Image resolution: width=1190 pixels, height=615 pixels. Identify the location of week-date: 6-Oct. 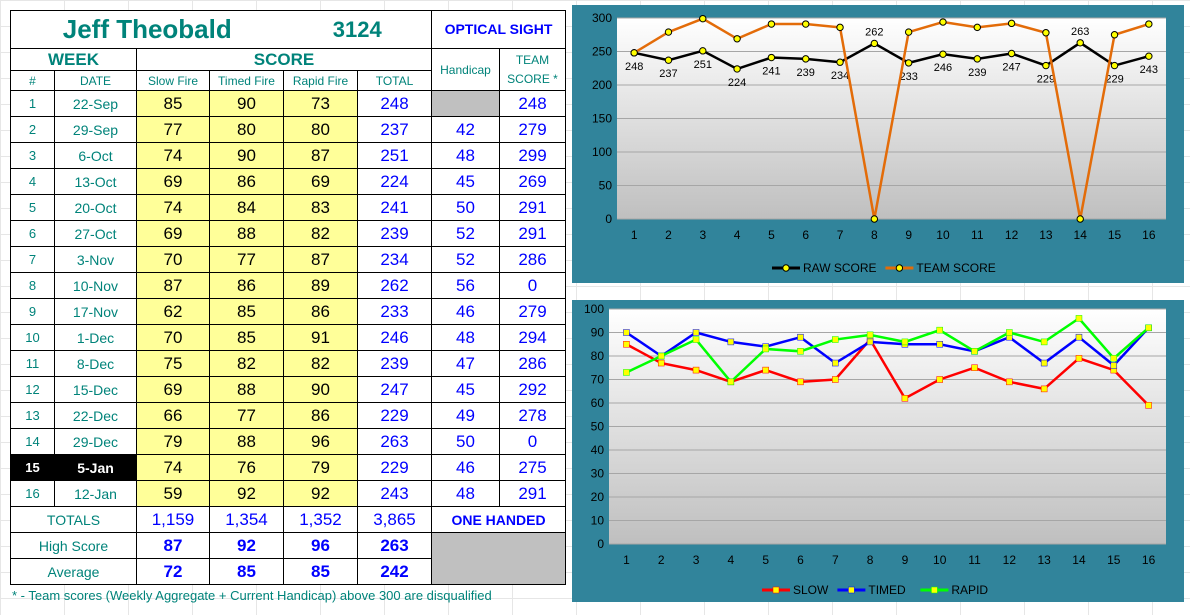
(95, 155).